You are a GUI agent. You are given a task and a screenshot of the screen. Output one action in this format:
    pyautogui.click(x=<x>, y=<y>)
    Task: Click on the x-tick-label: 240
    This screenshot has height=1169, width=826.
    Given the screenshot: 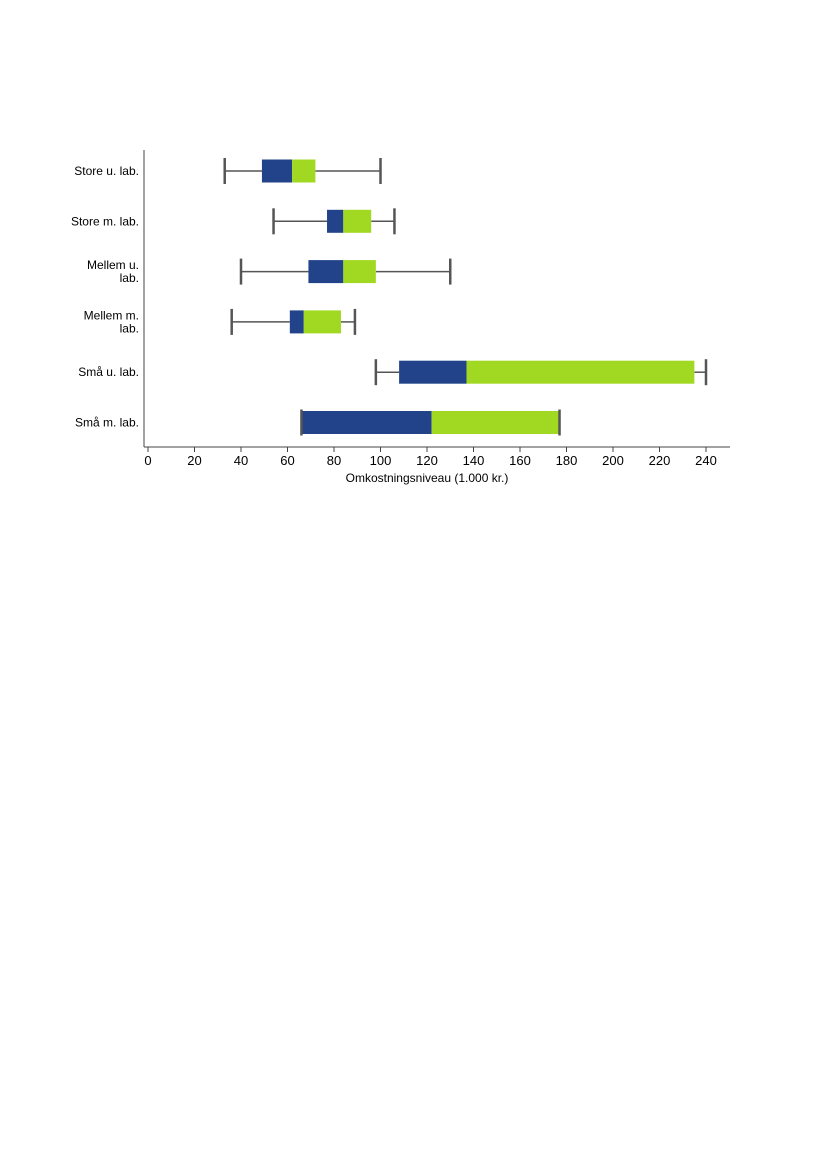 What is the action you would take?
    pyautogui.click(x=706, y=460)
    